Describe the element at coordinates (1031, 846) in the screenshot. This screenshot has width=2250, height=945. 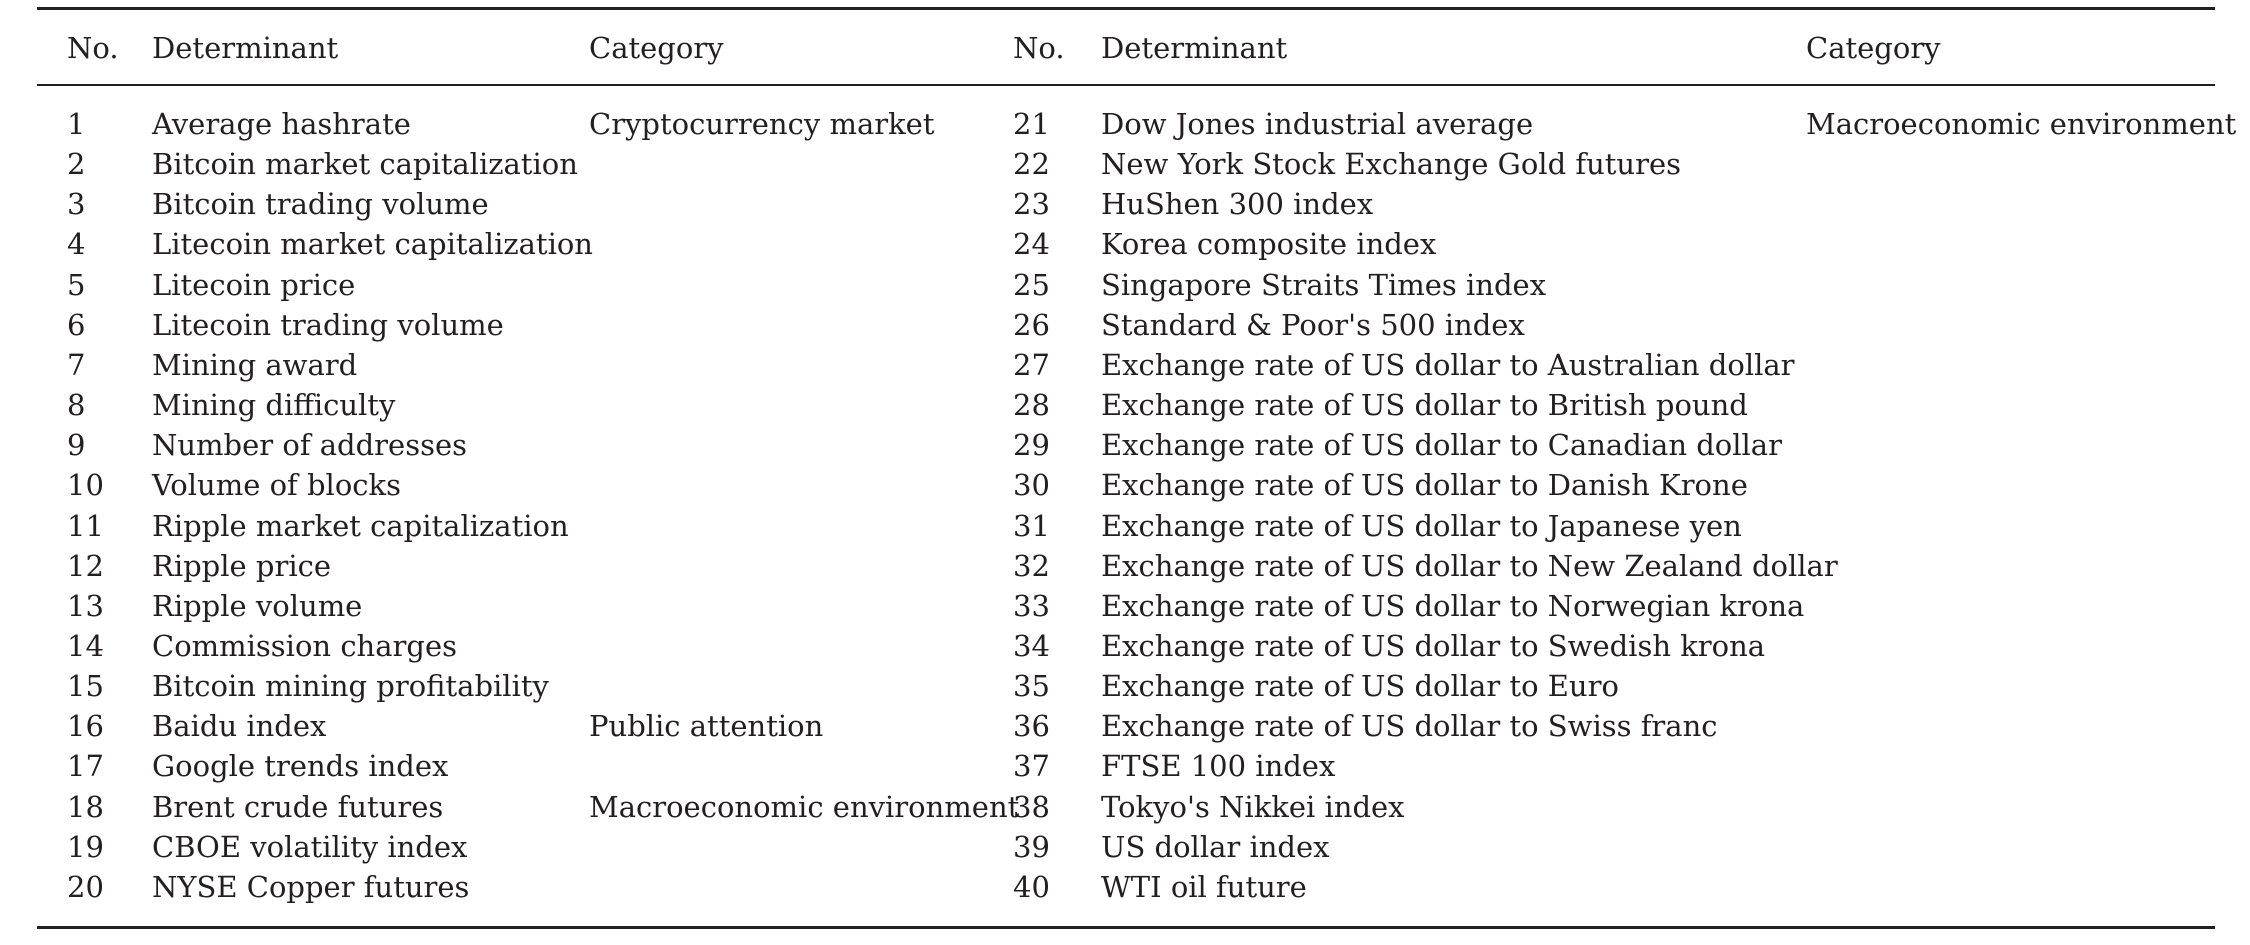
I see `cell-no: 39` at that location.